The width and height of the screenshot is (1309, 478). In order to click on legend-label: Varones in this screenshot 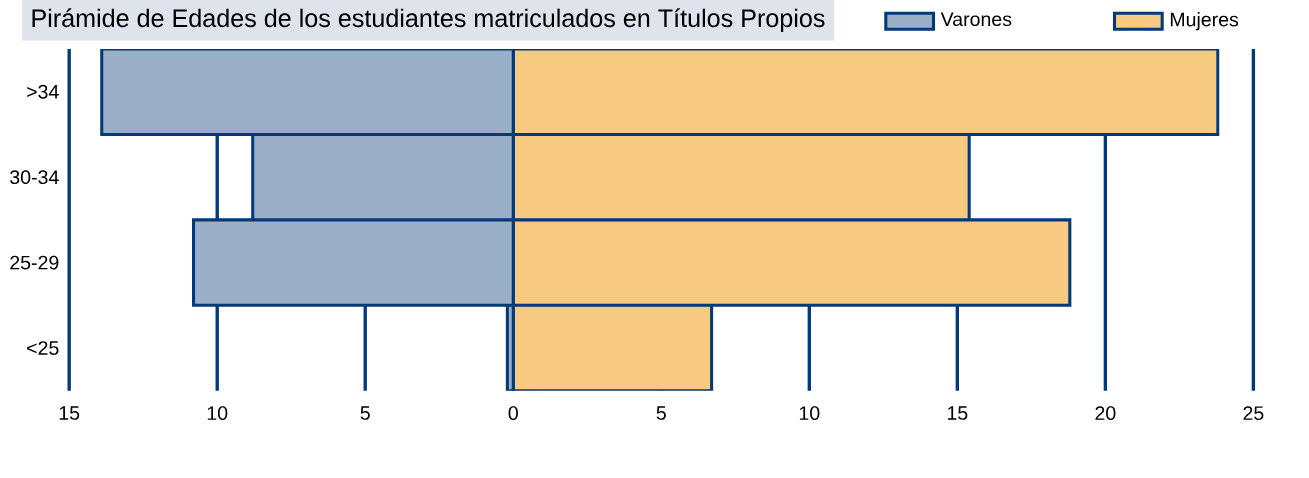, I will do `click(976, 19)`.